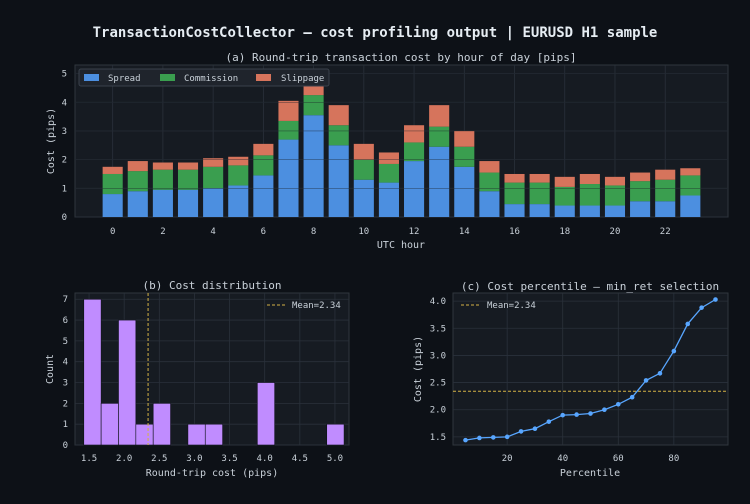  I want to click on panel-c-title: (c) Cost percentile — min_ret selection, so click(590, 286).